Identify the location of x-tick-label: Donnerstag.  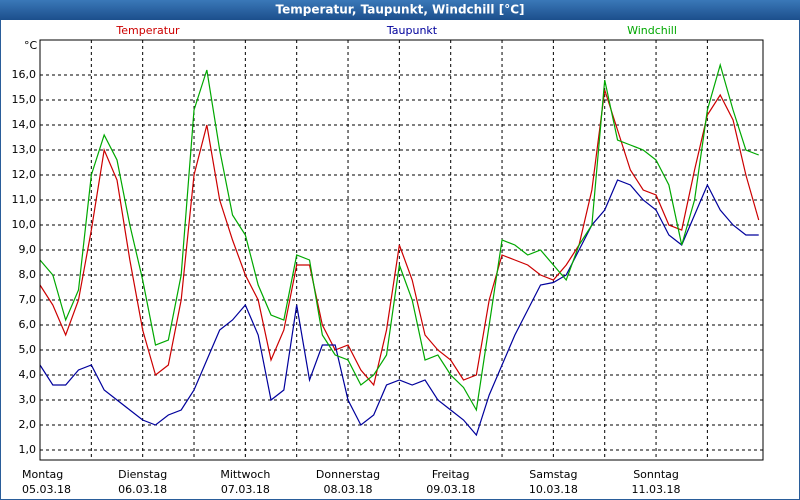
(348, 474).